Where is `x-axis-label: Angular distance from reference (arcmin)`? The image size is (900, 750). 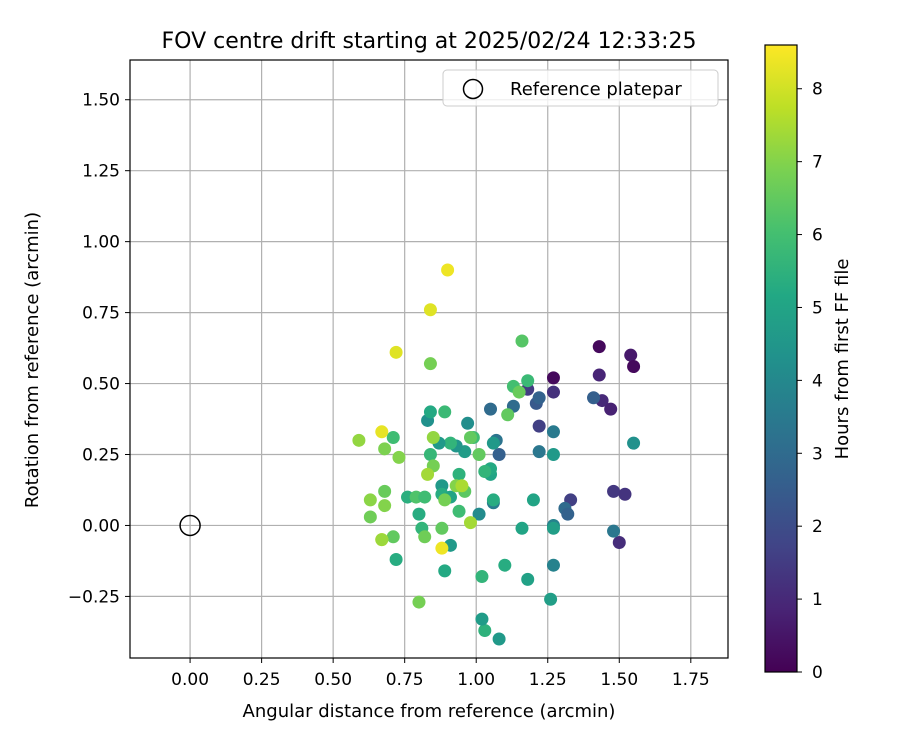
x-axis-label: Angular distance from reference (arcmin) is located at coordinates (429, 711).